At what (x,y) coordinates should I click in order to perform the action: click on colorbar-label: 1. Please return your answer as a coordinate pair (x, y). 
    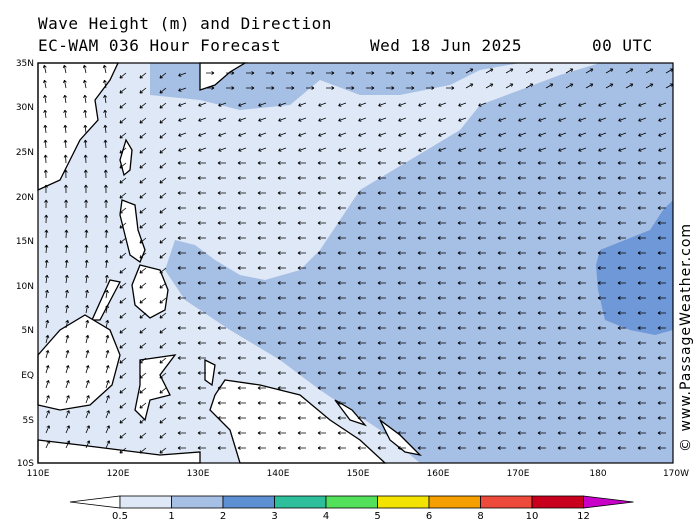
    Looking at the image, I should click on (171, 516).